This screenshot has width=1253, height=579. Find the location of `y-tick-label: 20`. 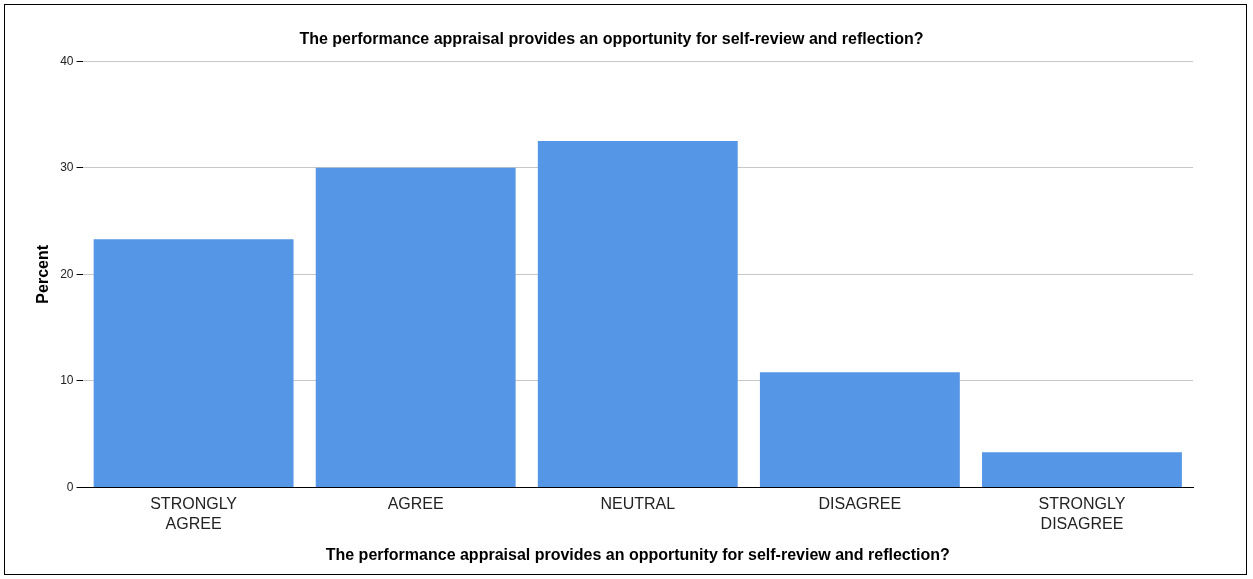

y-tick-label: 20 is located at coordinates (67, 273).